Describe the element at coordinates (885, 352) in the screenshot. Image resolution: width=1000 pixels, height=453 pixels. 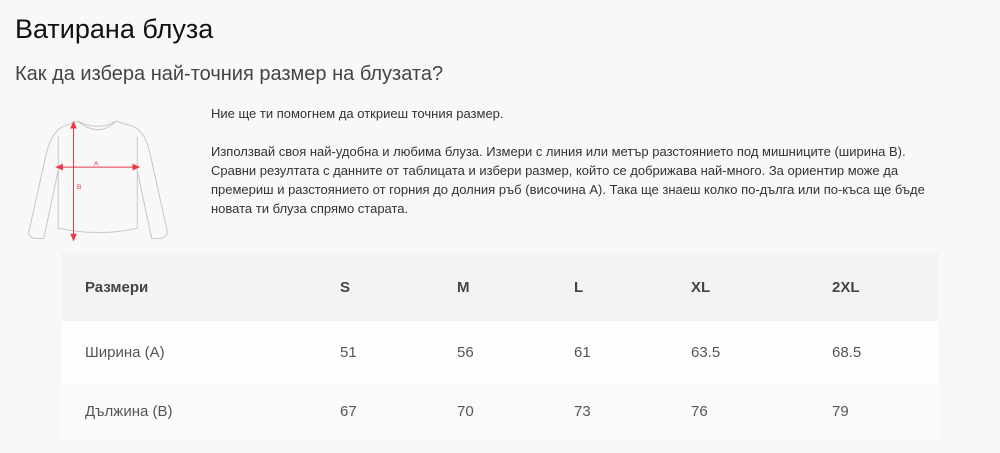
I see `cell: 68.5` at that location.